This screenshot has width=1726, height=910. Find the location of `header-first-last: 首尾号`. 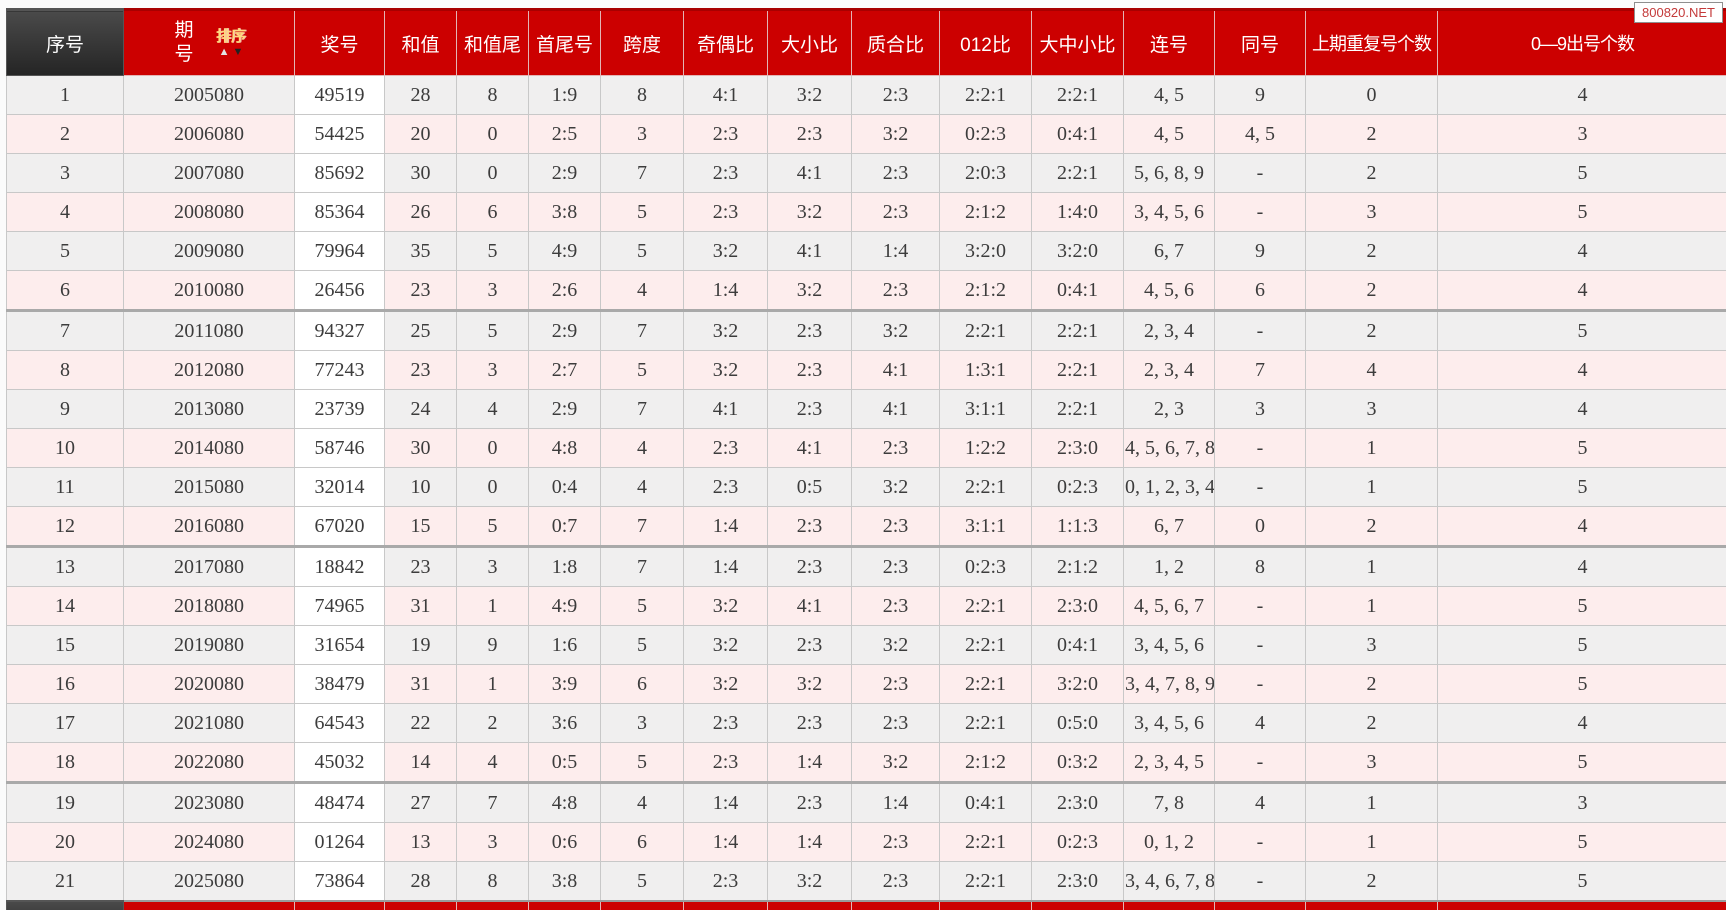

header-first-last: 首尾号 is located at coordinates (564, 42).